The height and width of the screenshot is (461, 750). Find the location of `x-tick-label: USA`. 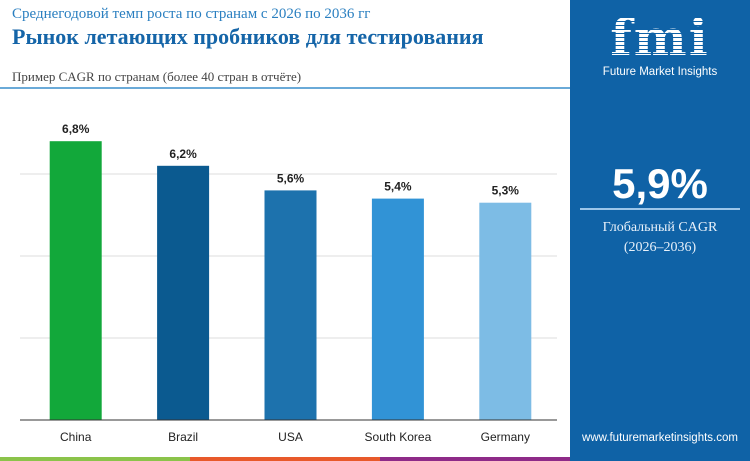

x-tick-label: USA is located at coordinates (290, 437).